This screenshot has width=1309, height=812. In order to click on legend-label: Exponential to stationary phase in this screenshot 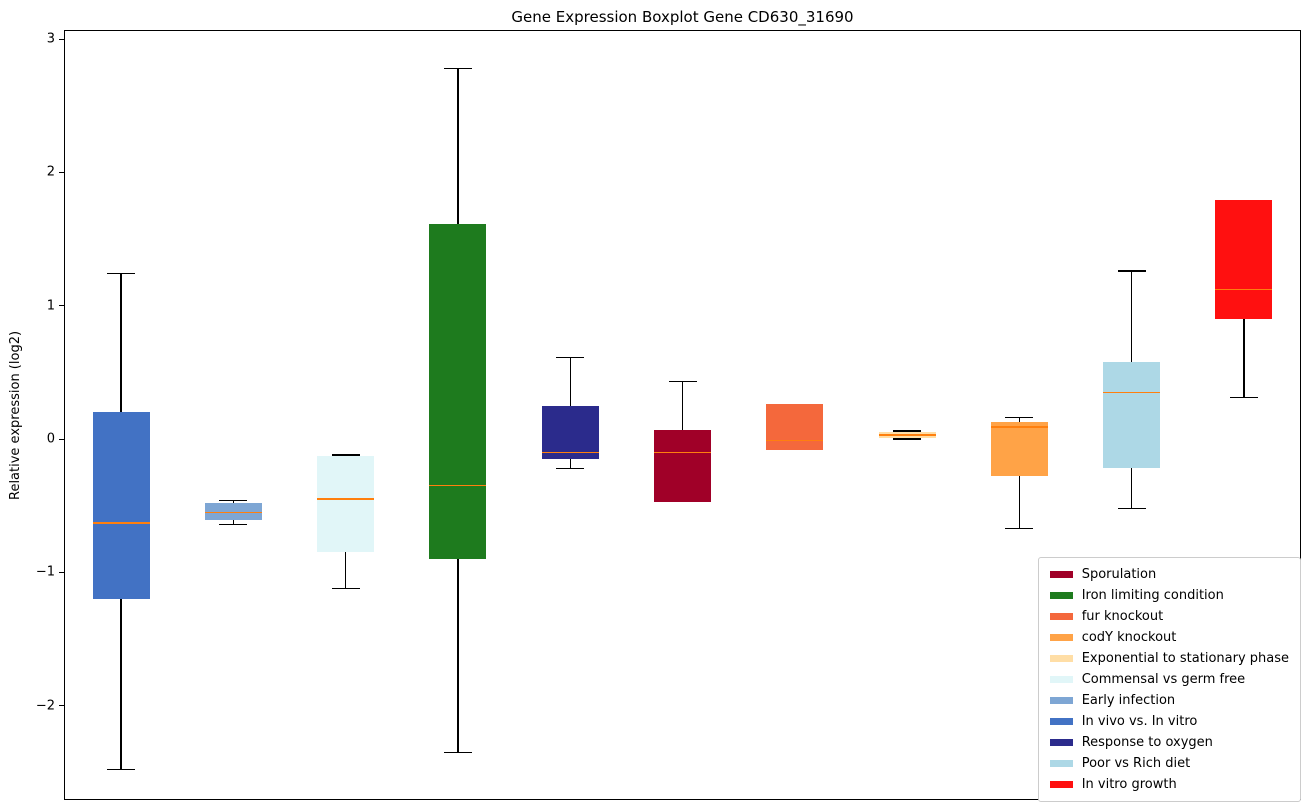, I will do `click(1185, 658)`.